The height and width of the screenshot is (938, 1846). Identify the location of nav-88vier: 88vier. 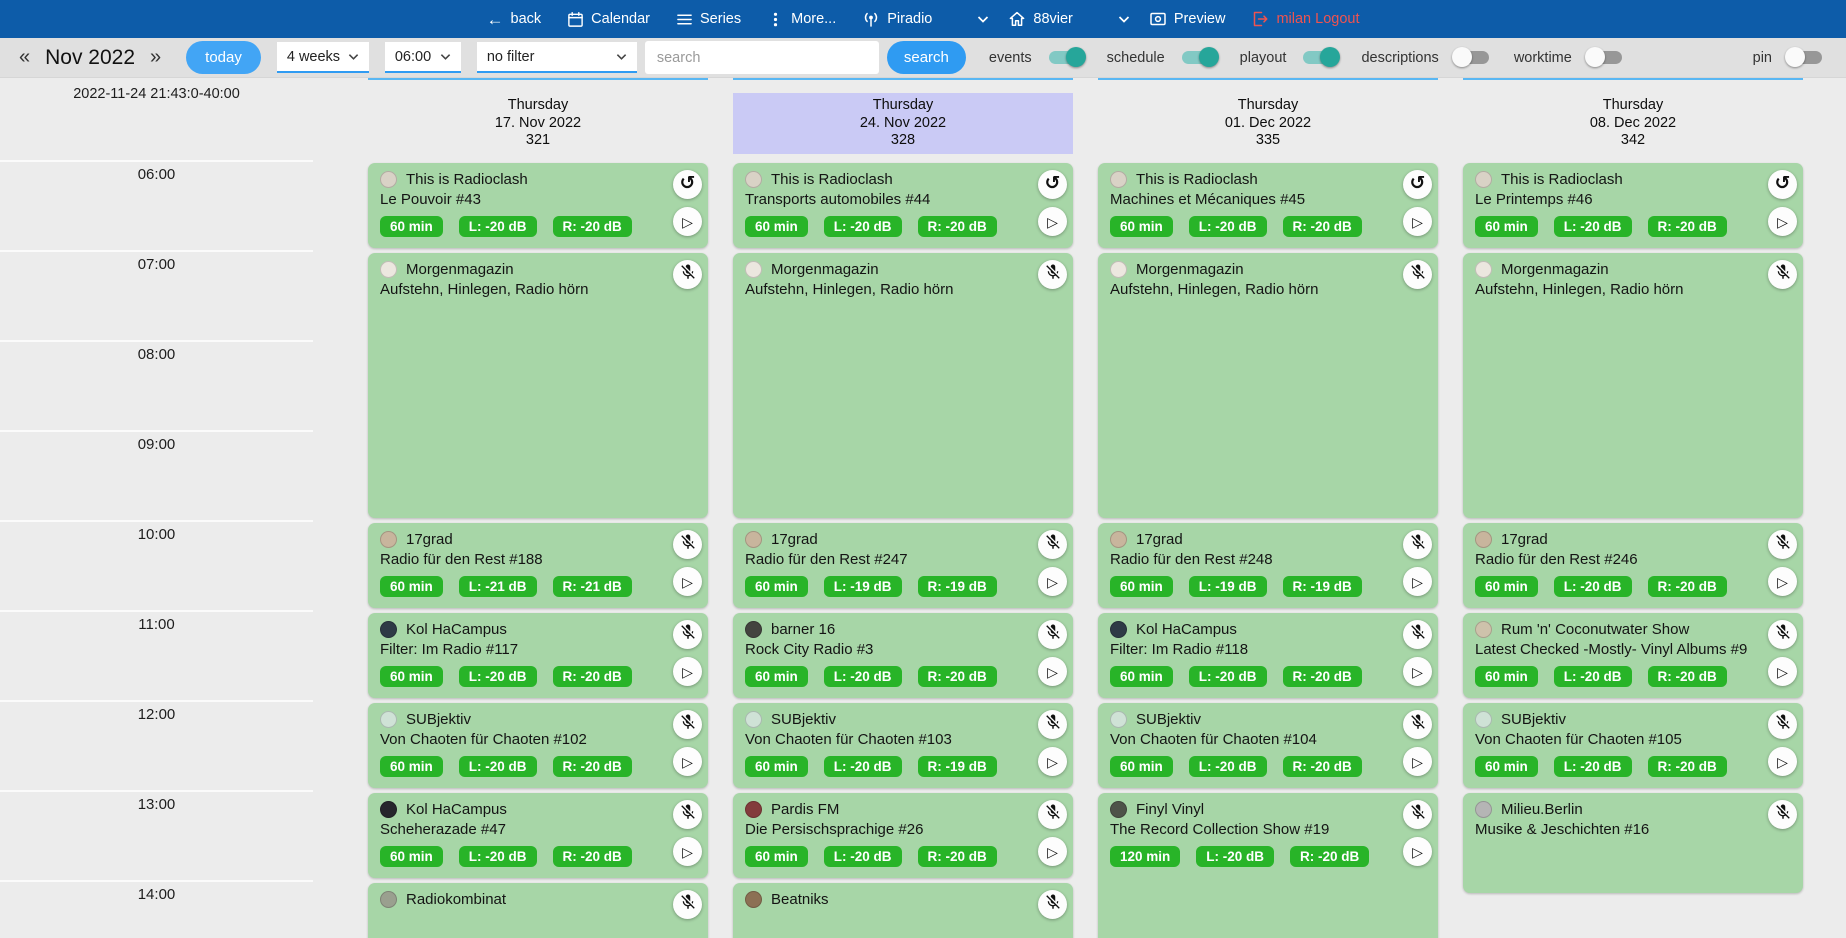
(1040, 19).